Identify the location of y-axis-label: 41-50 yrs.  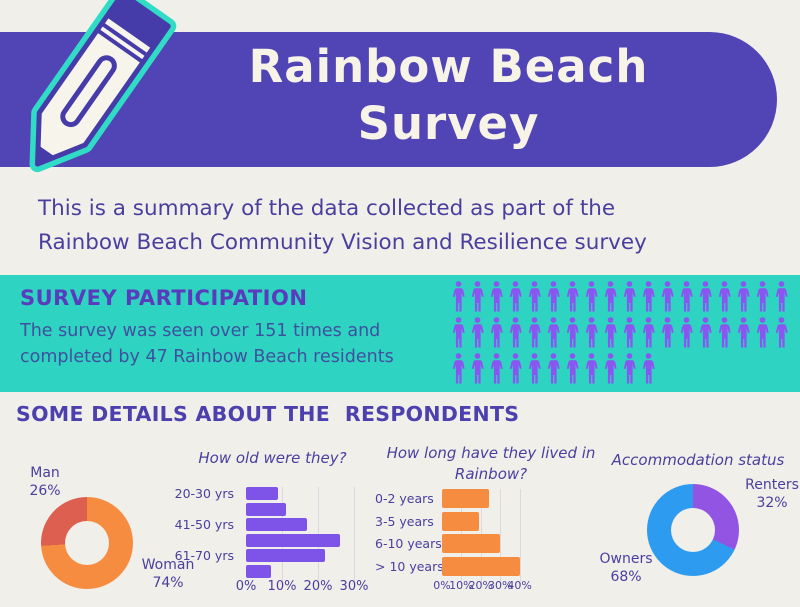
(204, 524).